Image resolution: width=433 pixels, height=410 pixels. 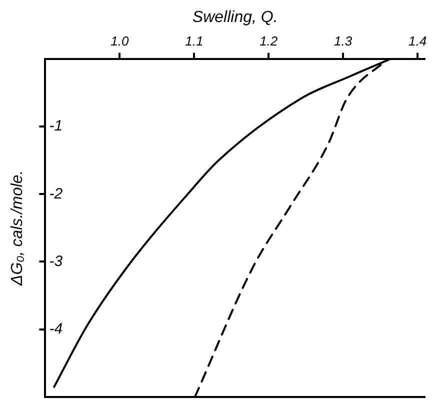 I want to click on x-tick-label: 1.0, so click(x=120, y=41).